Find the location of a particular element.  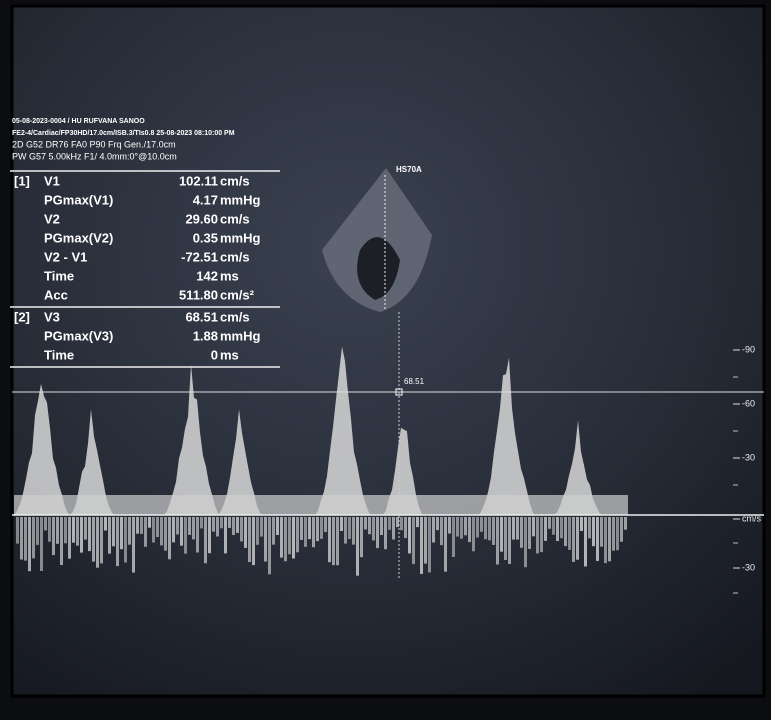

measure-unit: ms is located at coordinates (229, 354).